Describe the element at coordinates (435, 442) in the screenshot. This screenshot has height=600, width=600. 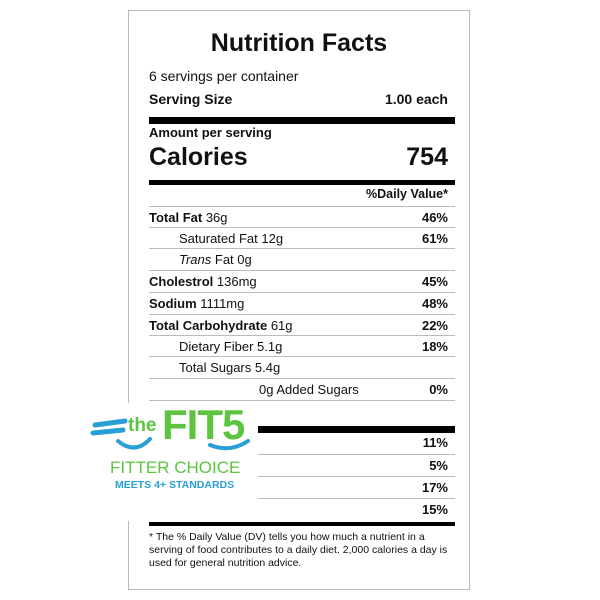
I see `nutrient-row: 11%` at that location.